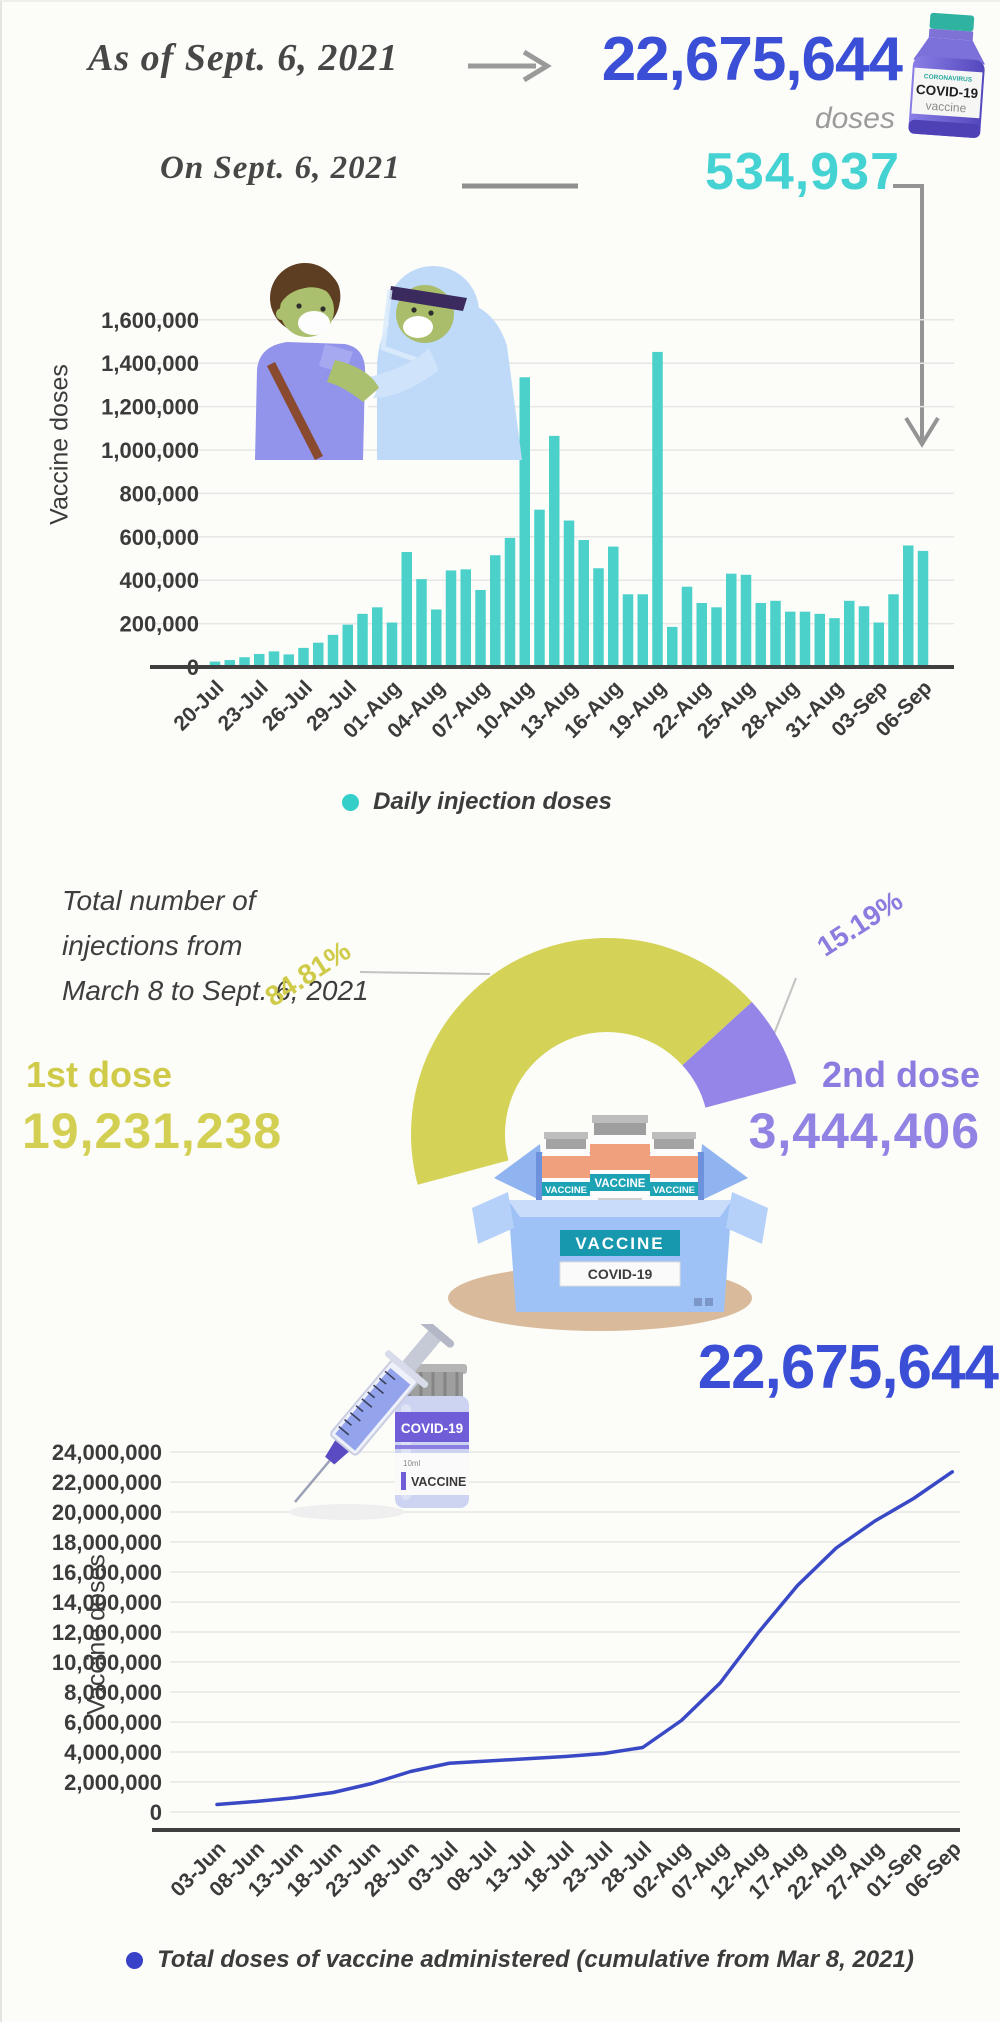 Image resolution: width=1000 pixels, height=2022 pixels. Describe the element at coordinates (107, 1482) in the screenshot. I see `y-tick-label: 22,000,000` at that location.